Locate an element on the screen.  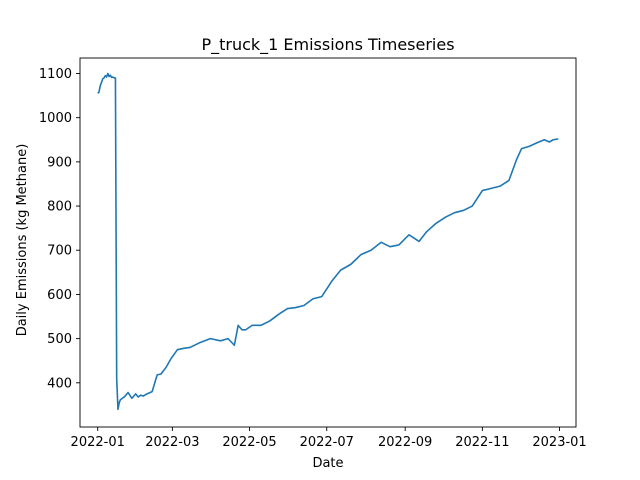
x-tick-label: 2022-07 is located at coordinates (327, 442).